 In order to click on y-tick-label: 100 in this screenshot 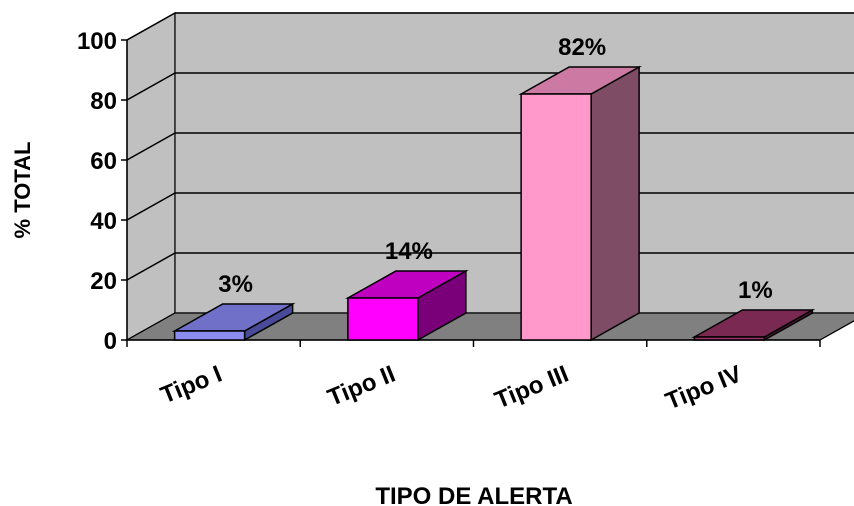, I will do `click(97, 41)`.